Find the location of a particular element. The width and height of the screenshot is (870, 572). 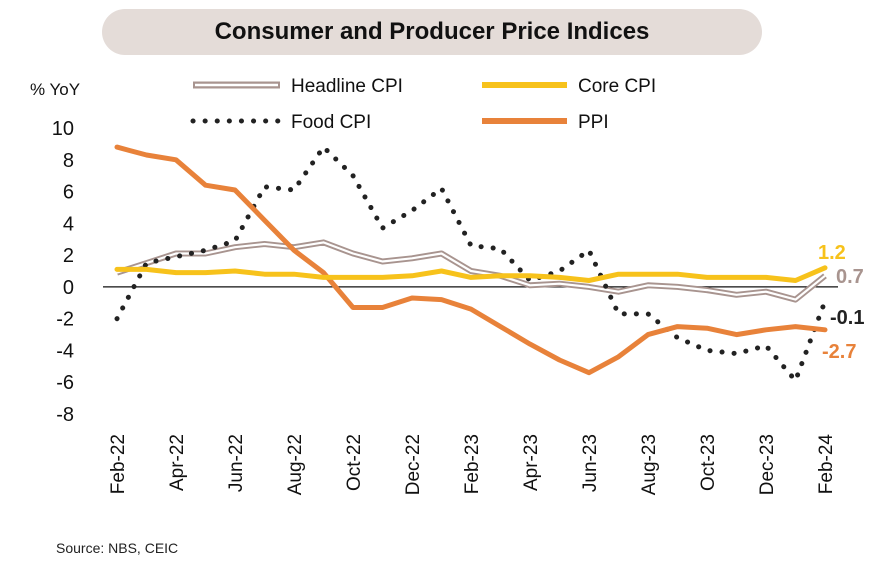

y-axis-ticks: 10 8 6 4 2 0 -2 -4 -6 -8 is located at coordinates (63, 272).